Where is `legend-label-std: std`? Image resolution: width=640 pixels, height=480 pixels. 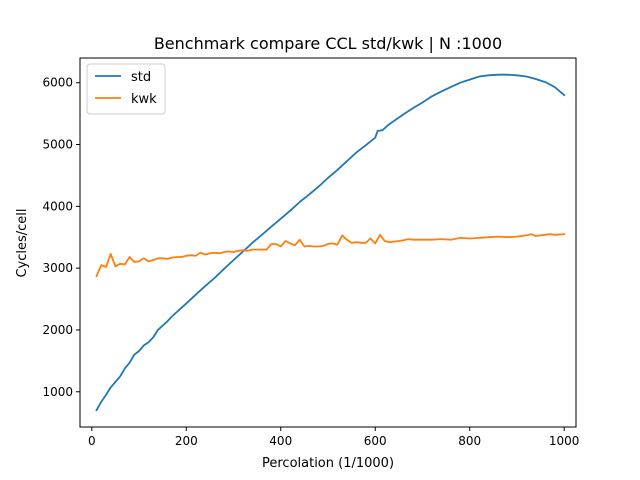 legend-label-std: std is located at coordinates (141, 77).